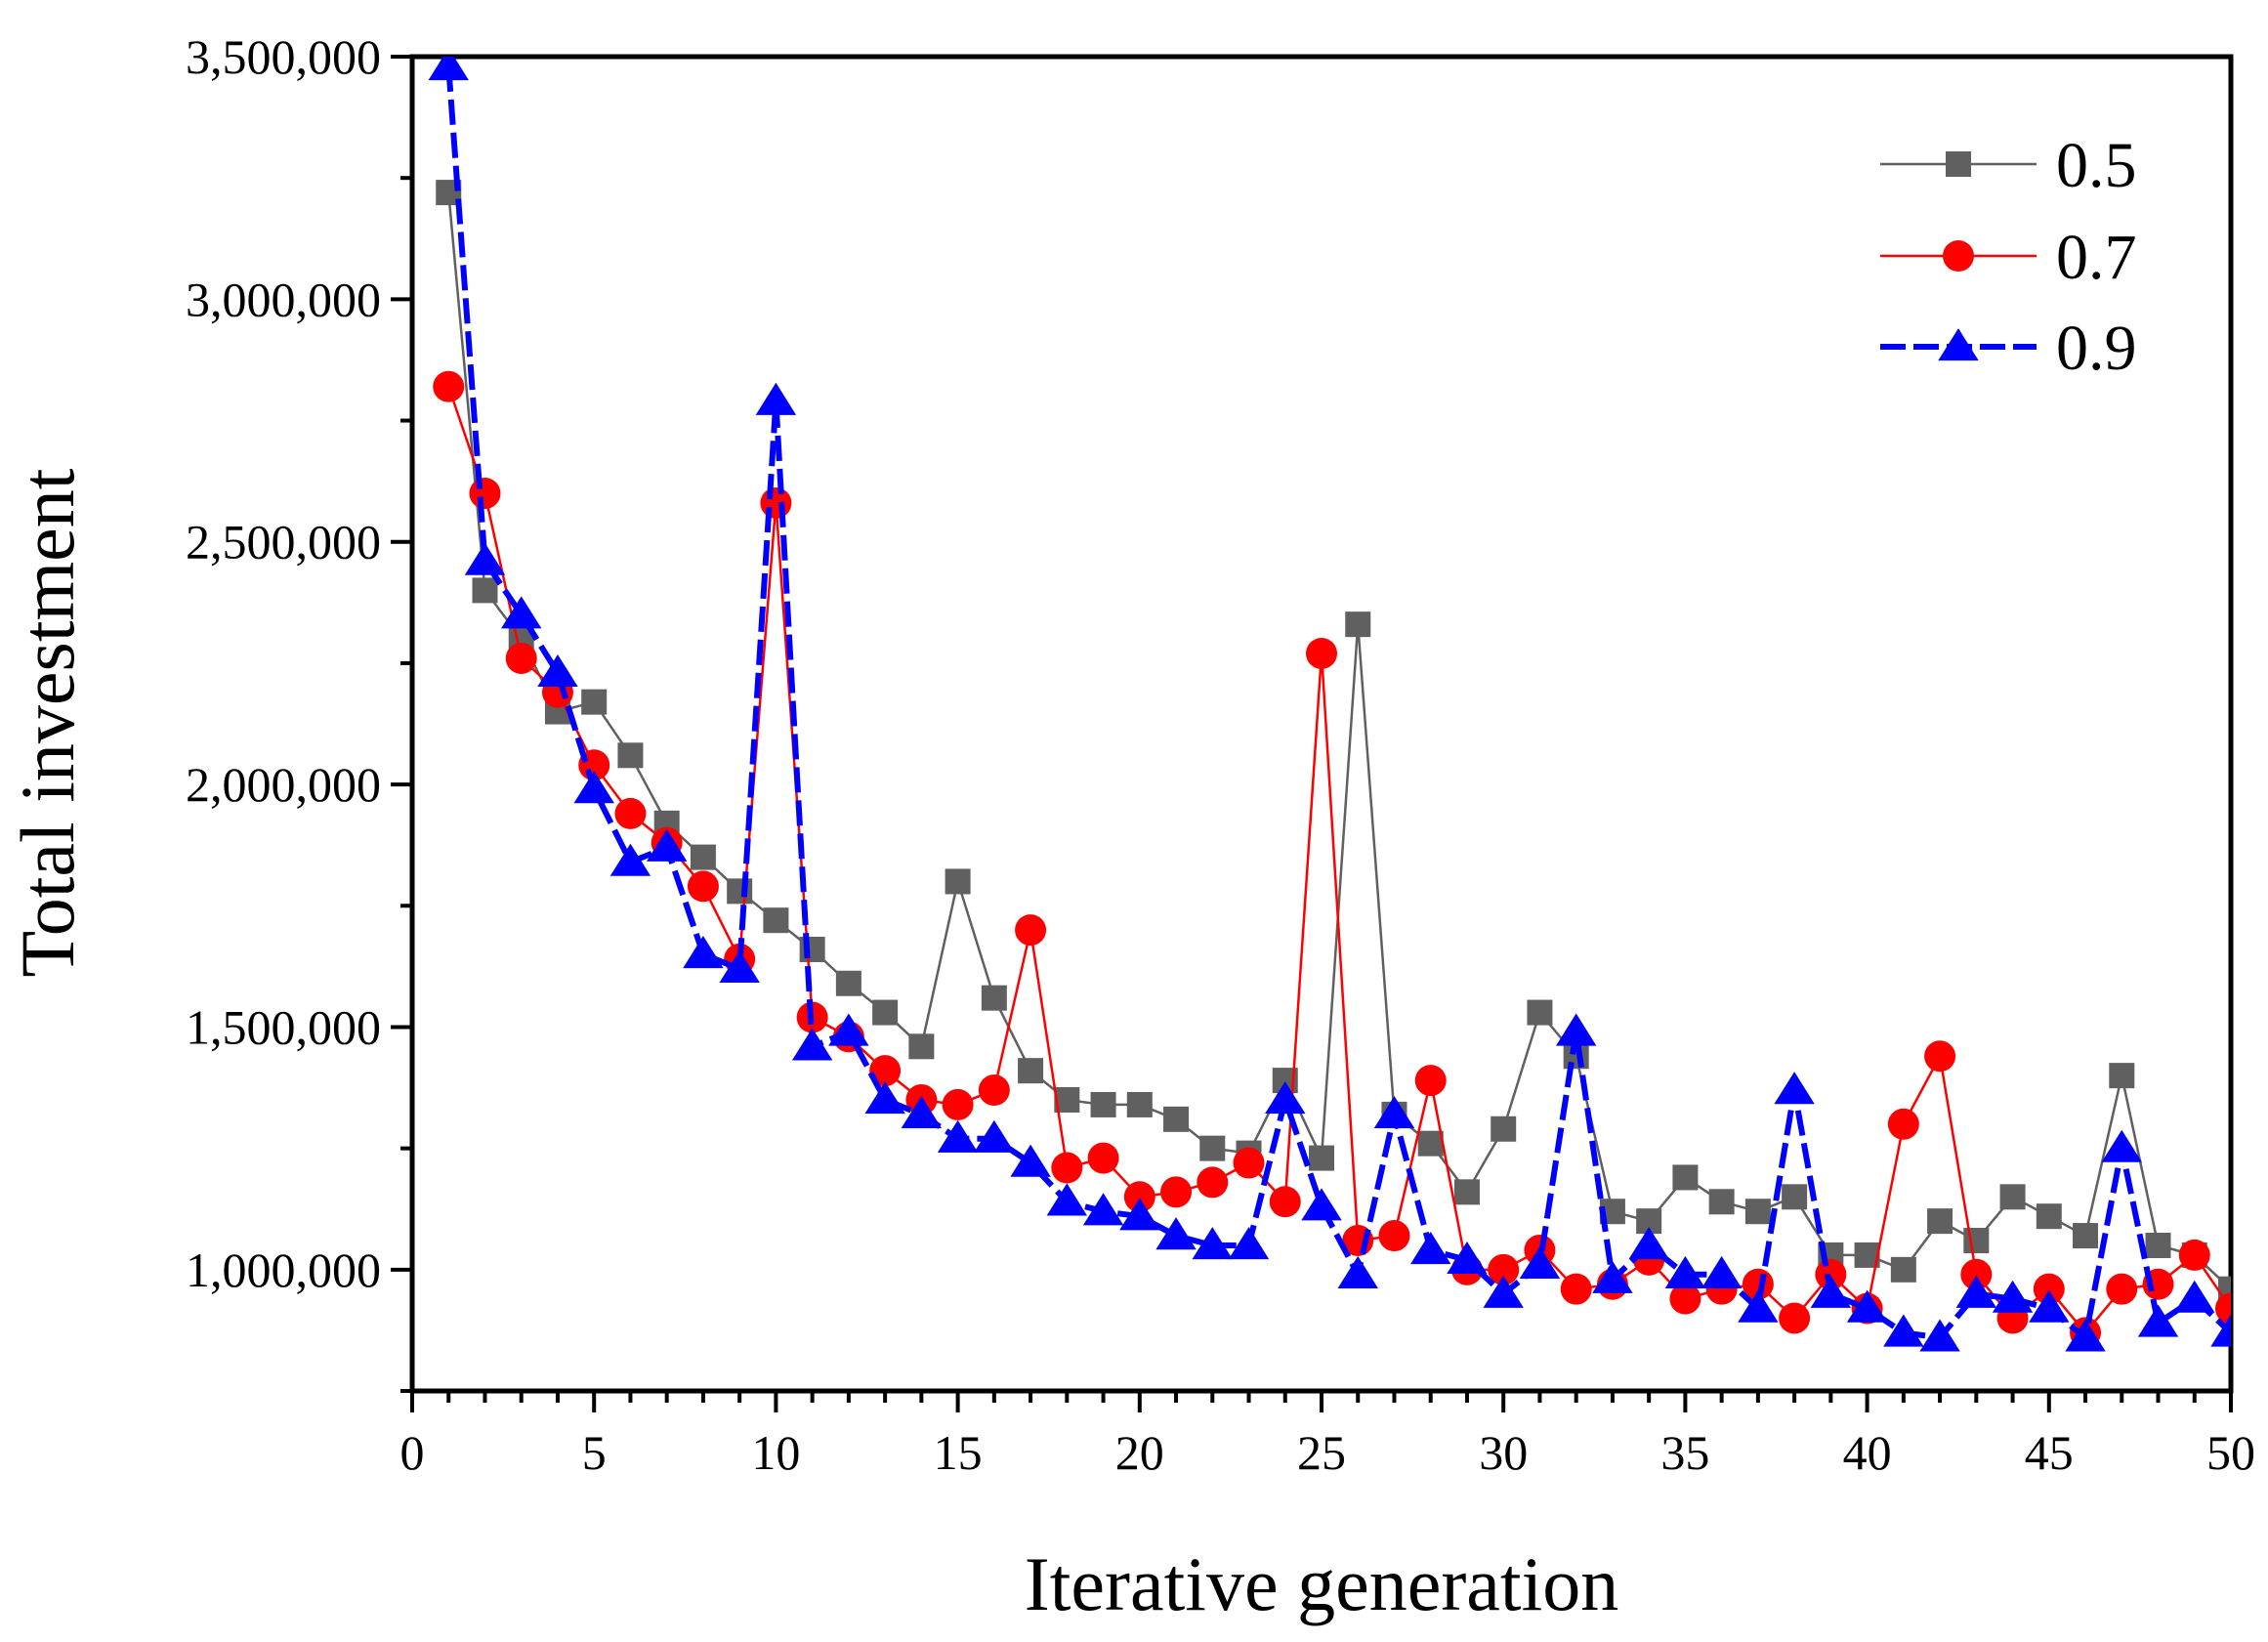  What do you see at coordinates (283, 1026) in the screenshot?
I see `y-tick-label: 1,500,000` at bounding box center [283, 1026].